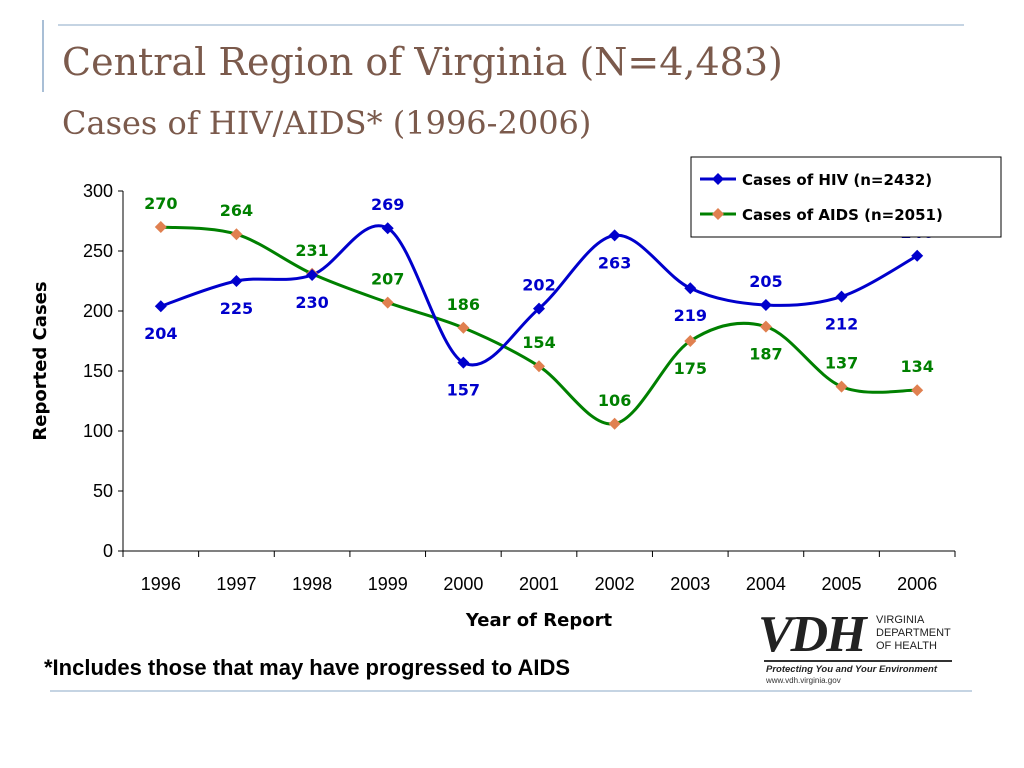 The height and width of the screenshot is (768, 1024). Describe the element at coordinates (236, 584) in the screenshot. I see `x-tick-label: 1997` at that location.